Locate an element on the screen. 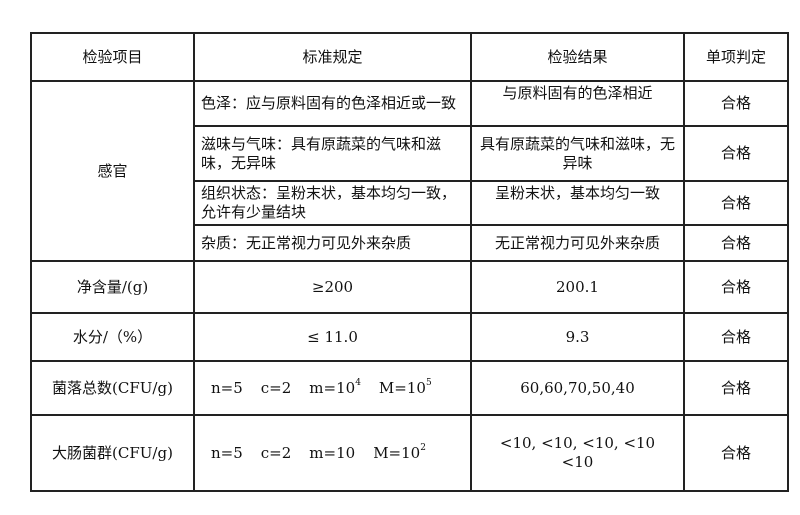 This screenshot has height=515, width=800. header-standard: 标准规定 is located at coordinates (332, 57).